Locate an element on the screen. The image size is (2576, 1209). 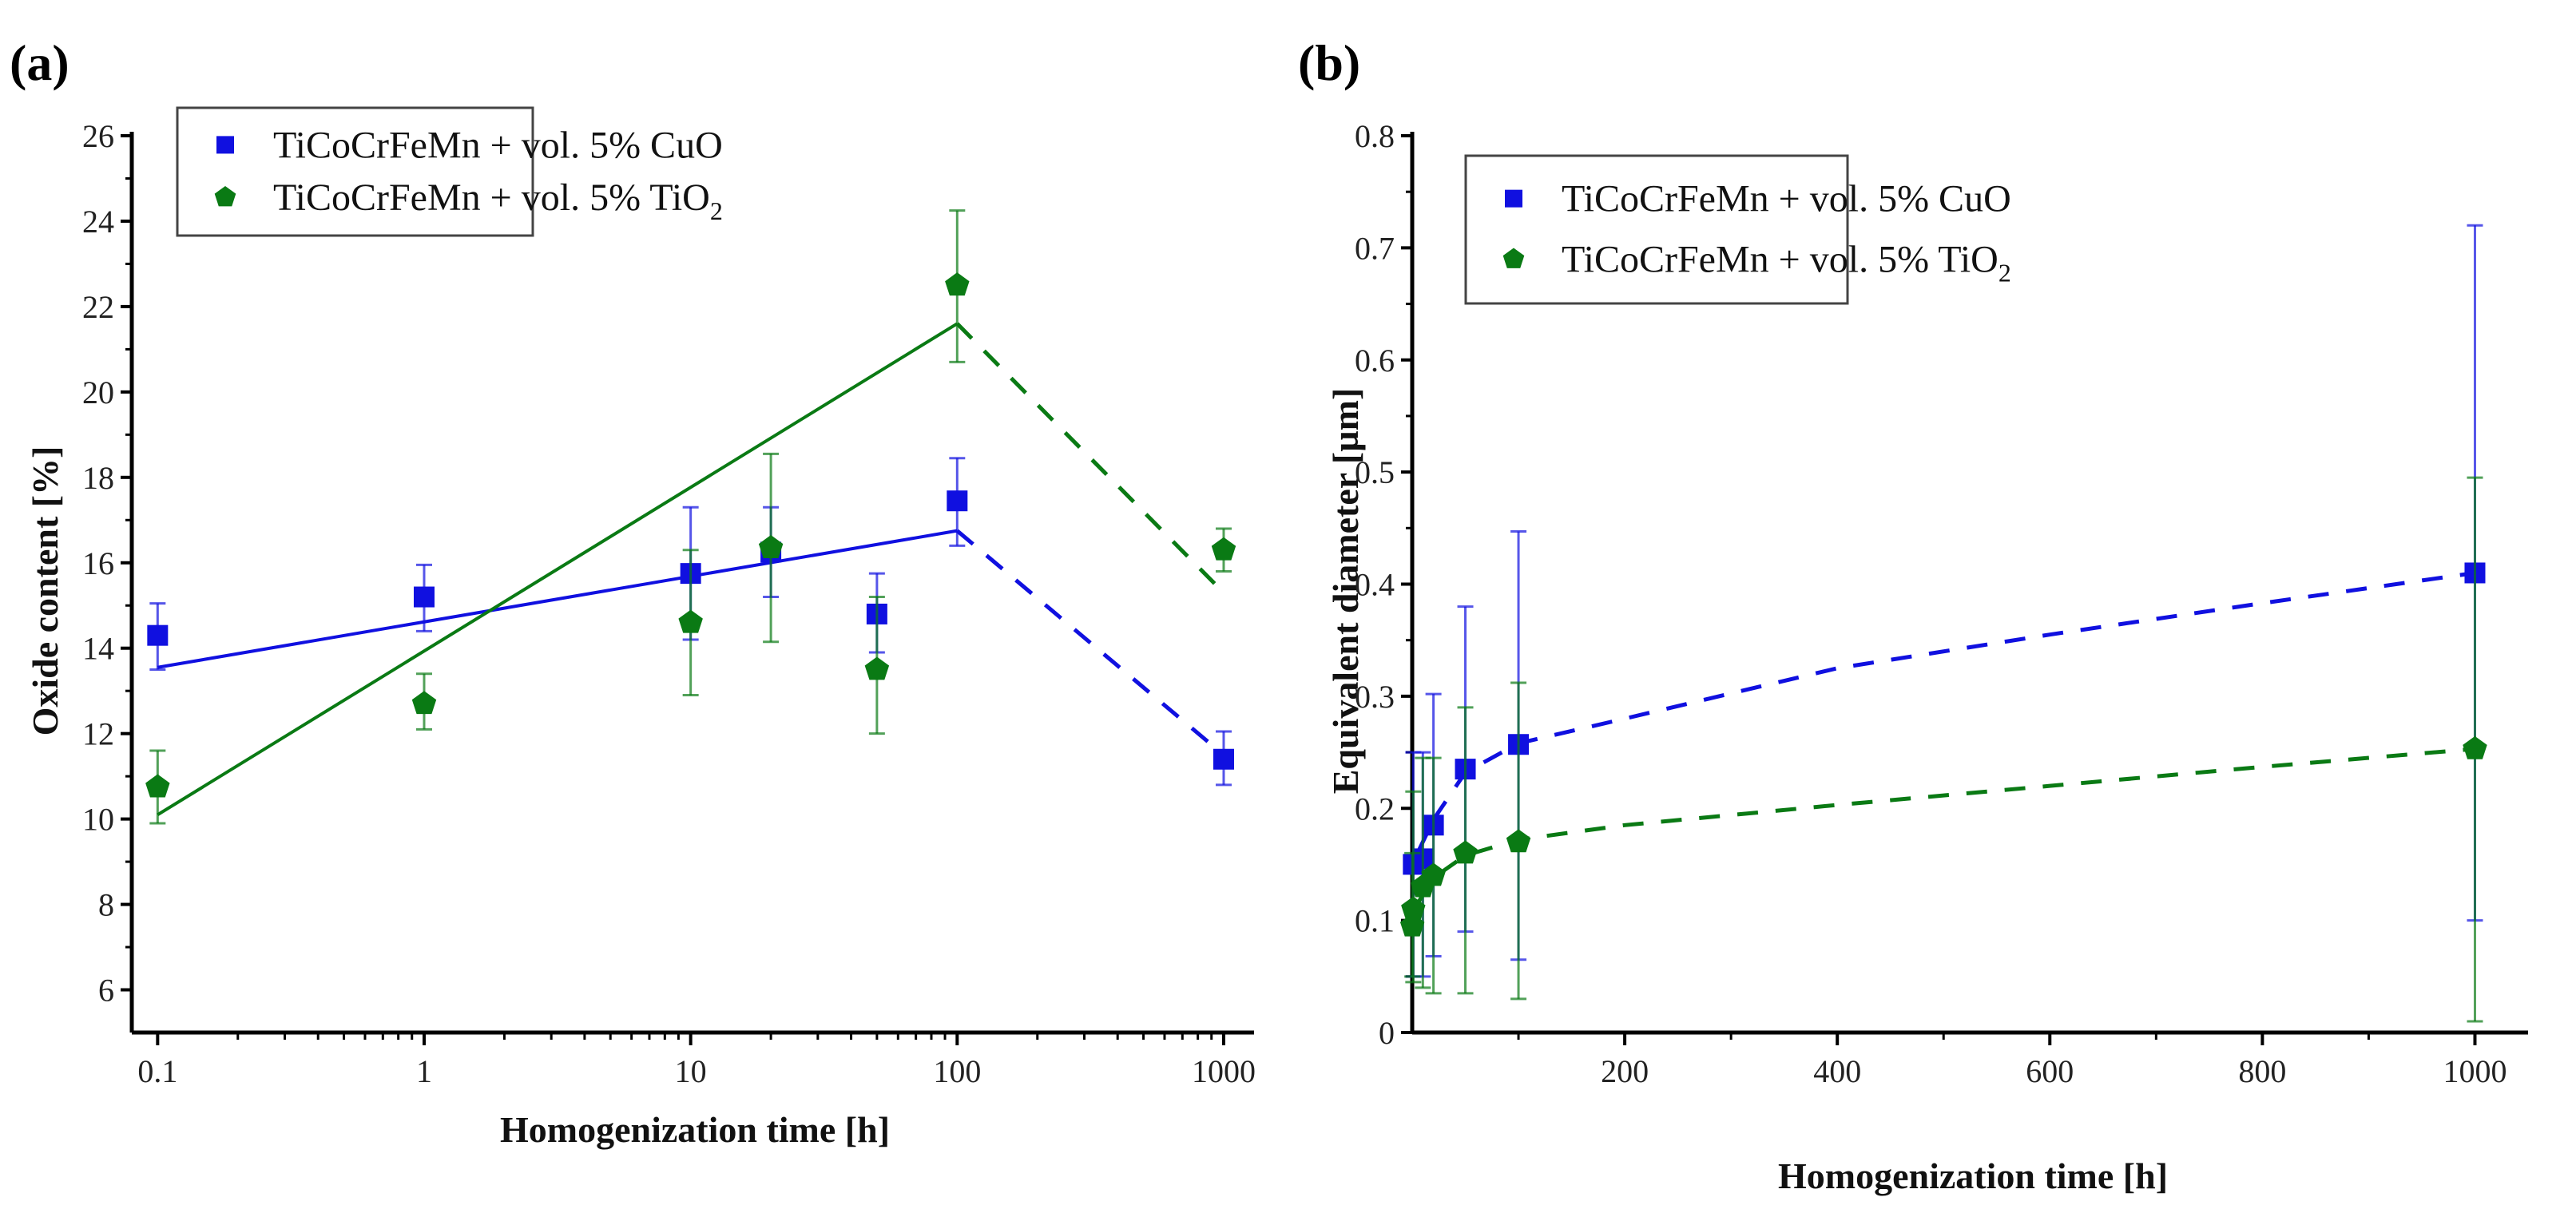
y-tick-label: 6 is located at coordinates (106, 991).